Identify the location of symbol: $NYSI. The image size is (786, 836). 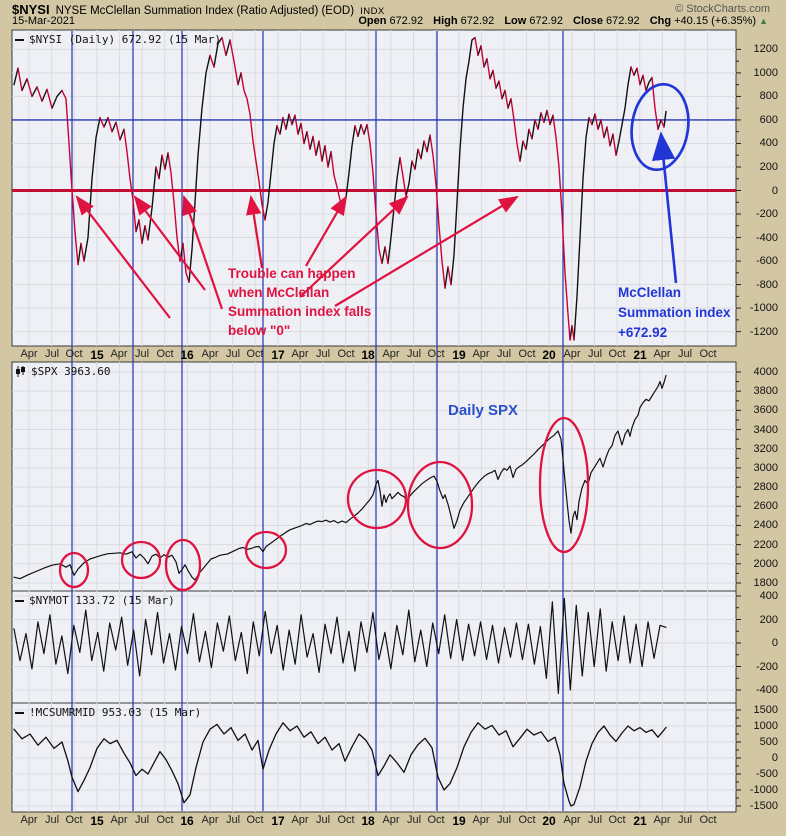
(31, 9).